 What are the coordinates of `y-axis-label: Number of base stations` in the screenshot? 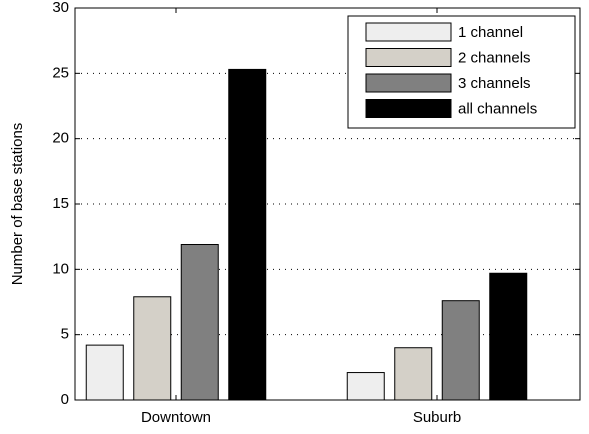 It's located at (17, 204).